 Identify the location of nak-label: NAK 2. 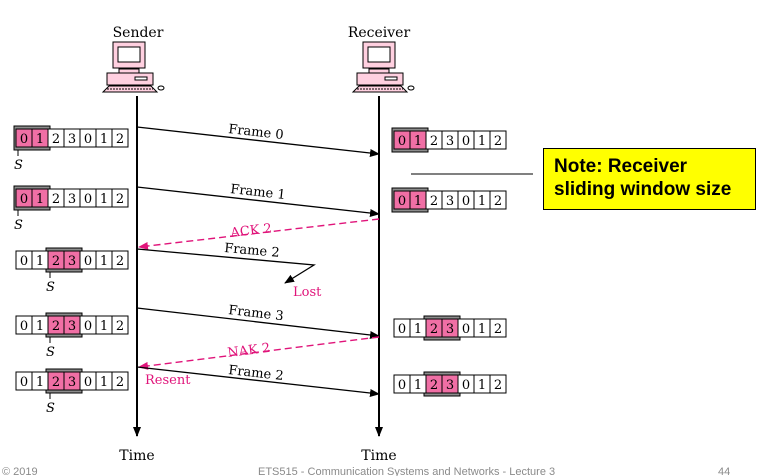
(249, 351).